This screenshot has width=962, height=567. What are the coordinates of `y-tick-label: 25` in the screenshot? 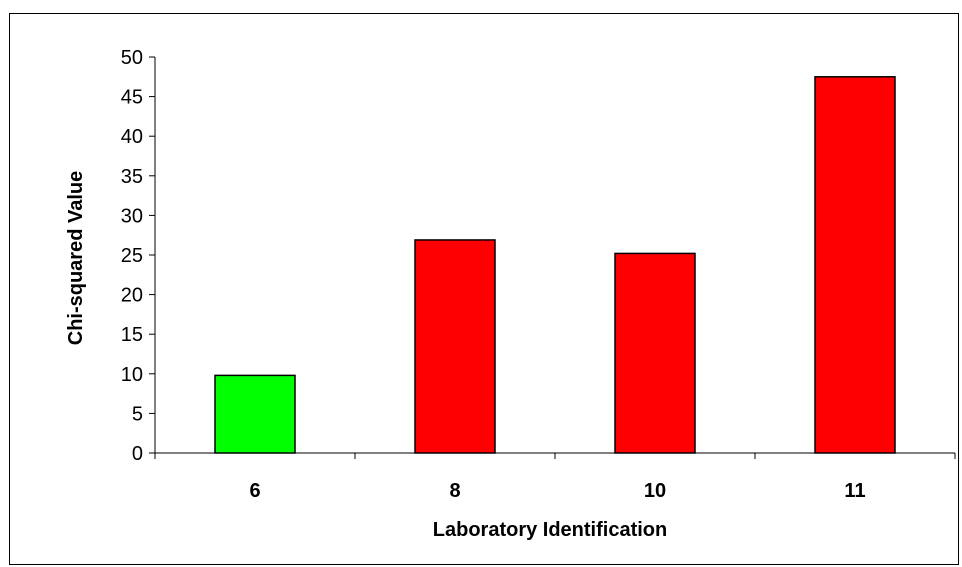 It's located at (132, 256).